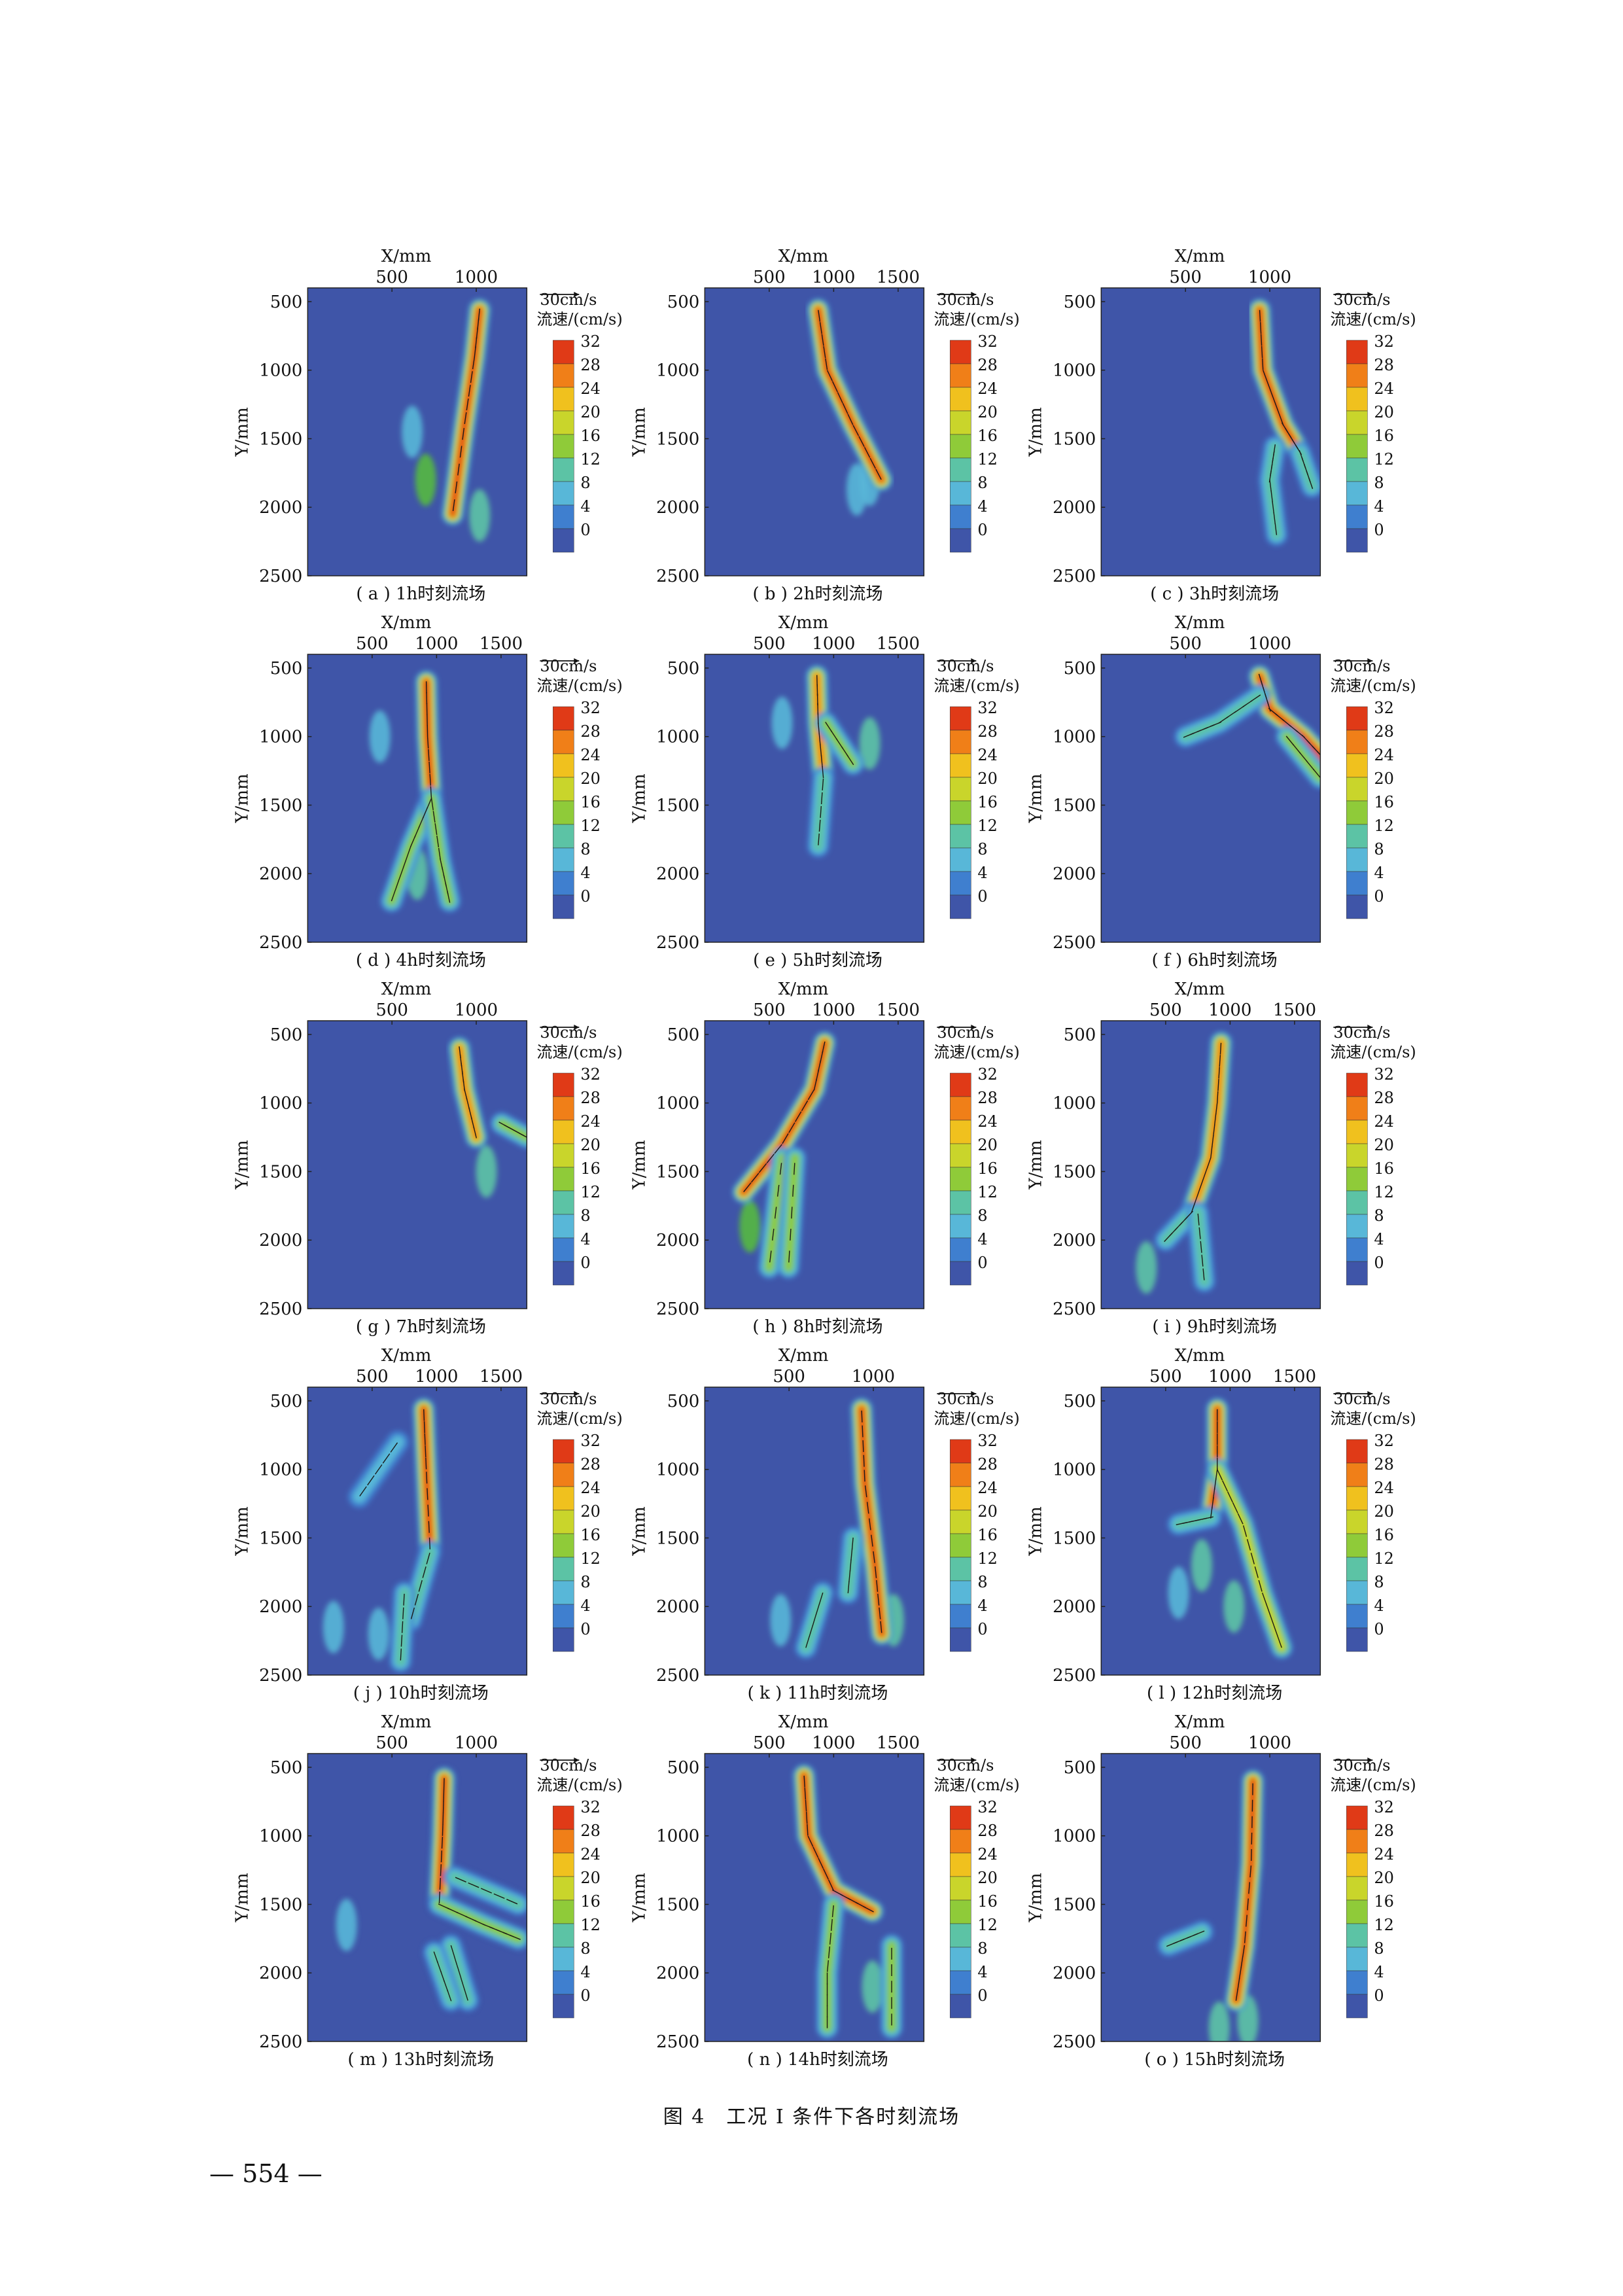 This screenshot has width=1623, height=2296. I want to click on panel-caption: ( l ) 12h时刻流场, so click(1215, 1694).